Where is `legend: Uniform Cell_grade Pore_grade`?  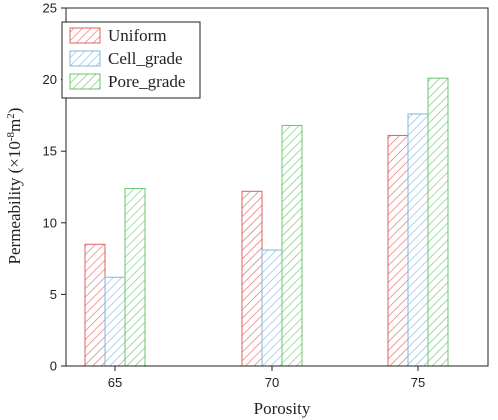
legend: Uniform Cell_grade Pore_grade is located at coordinates (131, 60).